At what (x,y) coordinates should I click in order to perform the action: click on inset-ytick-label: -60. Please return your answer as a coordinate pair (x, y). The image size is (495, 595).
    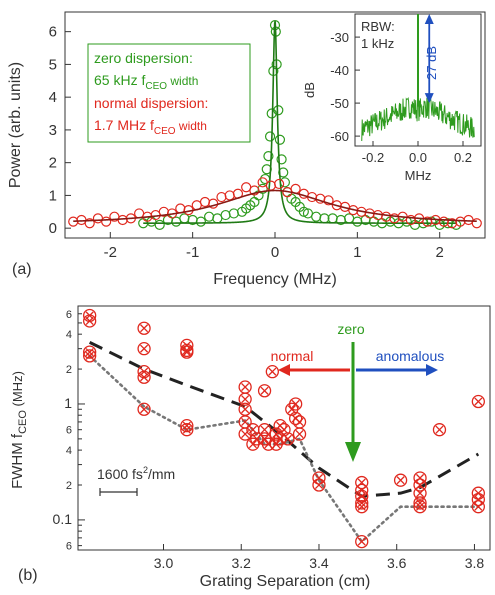
    Looking at the image, I should click on (339, 136).